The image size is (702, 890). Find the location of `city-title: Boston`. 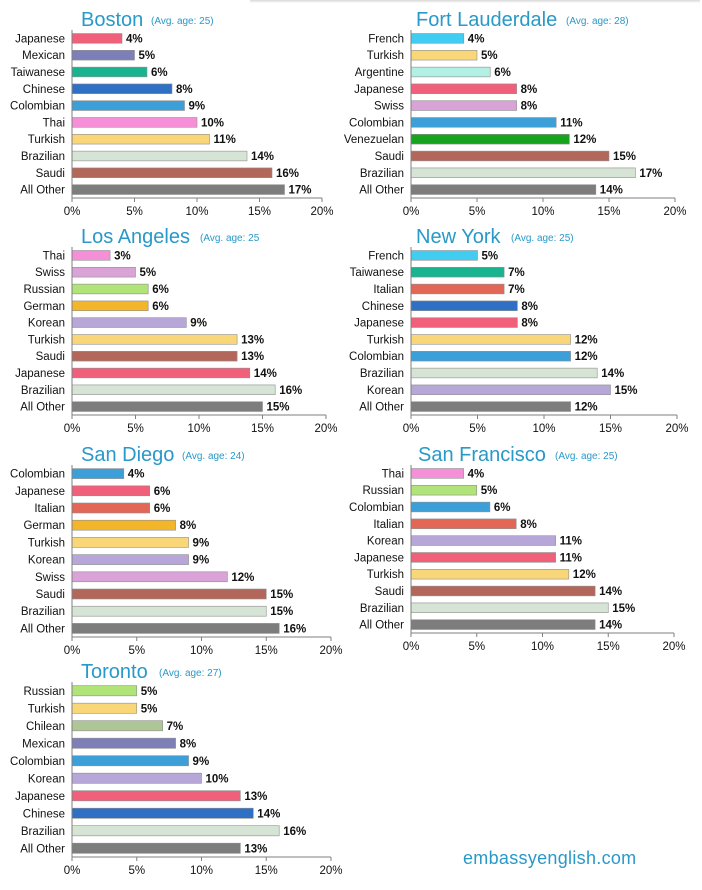

city-title: Boston is located at coordinates (112, 20).